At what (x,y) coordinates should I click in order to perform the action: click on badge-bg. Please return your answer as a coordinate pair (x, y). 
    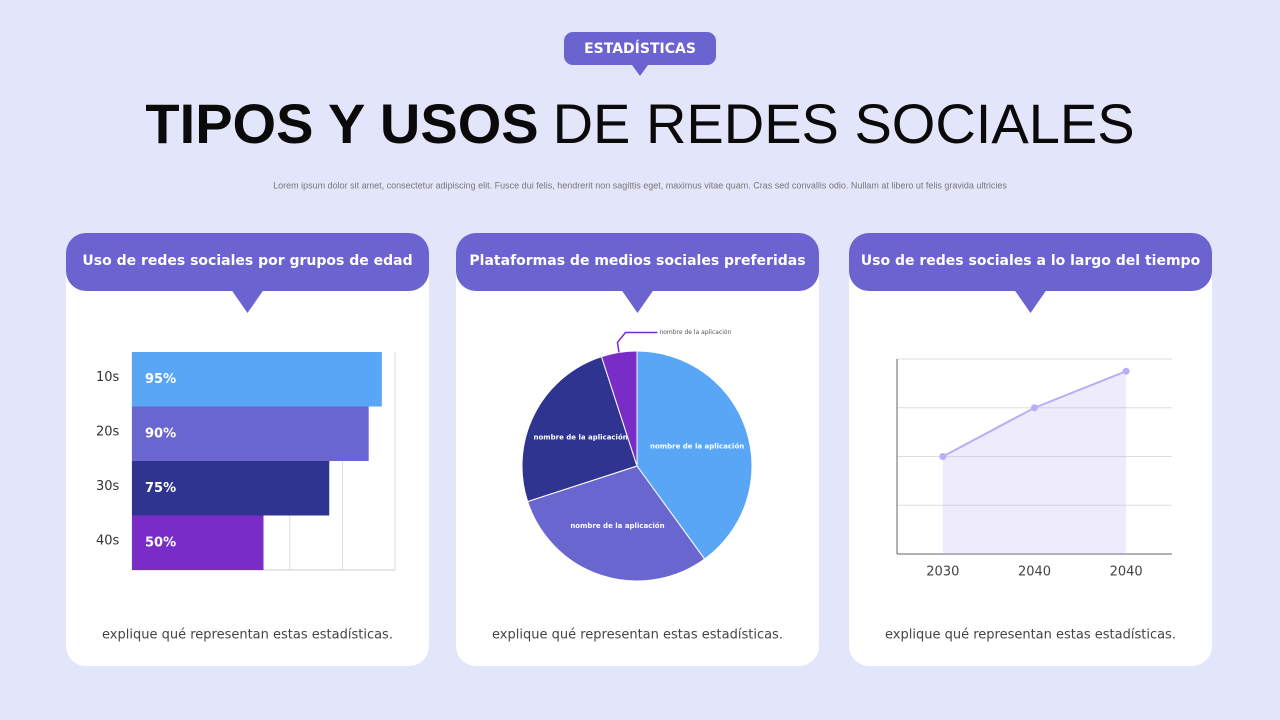
    Looking at the image, I should click on (640, 48).